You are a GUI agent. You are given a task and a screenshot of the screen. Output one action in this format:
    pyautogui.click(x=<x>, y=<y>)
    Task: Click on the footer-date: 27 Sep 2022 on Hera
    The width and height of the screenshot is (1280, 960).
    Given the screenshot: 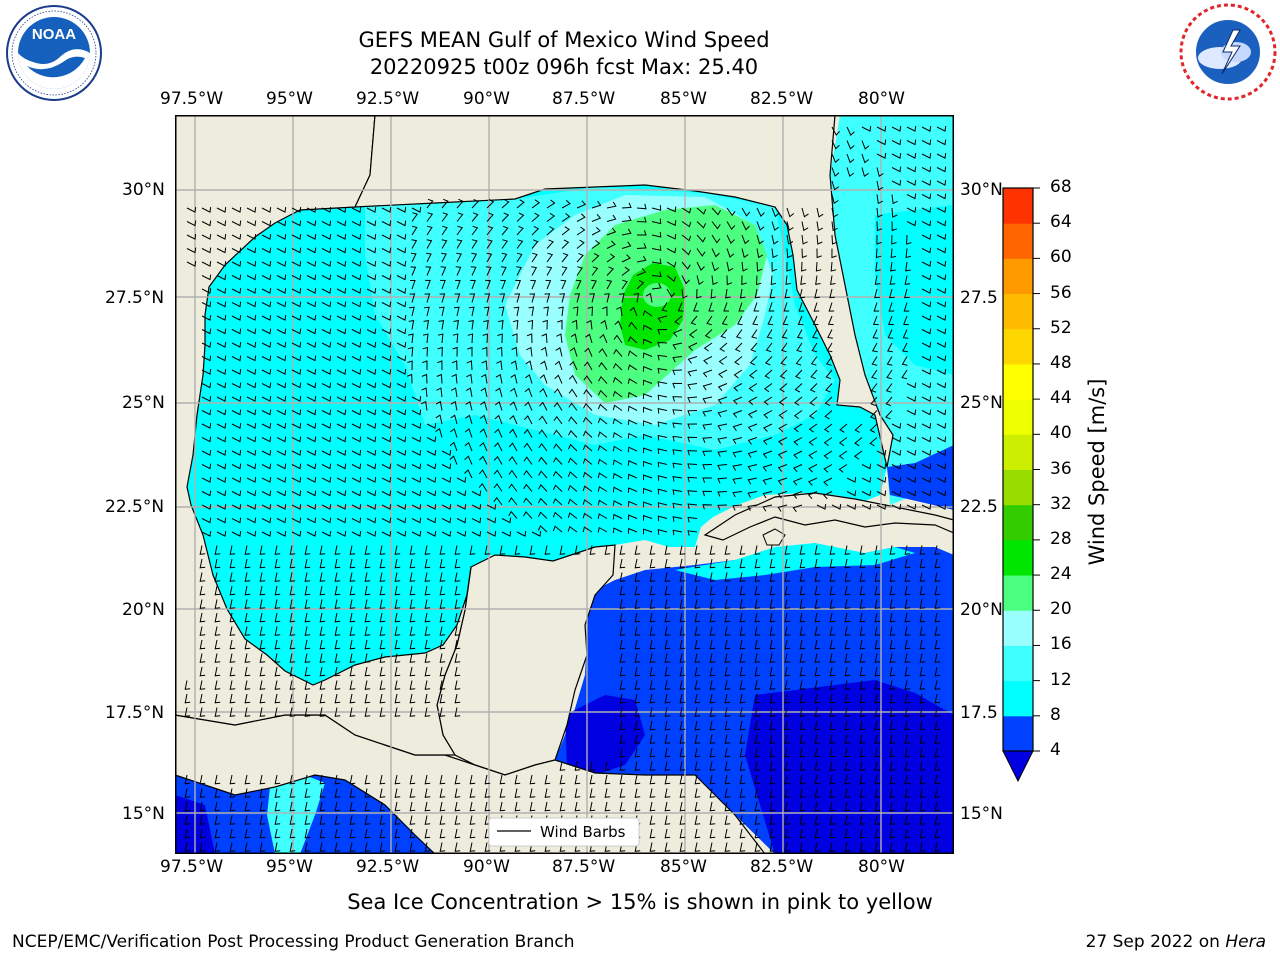 What is the action you would take?
    pyautogui.click(x=1176, y=942)
    